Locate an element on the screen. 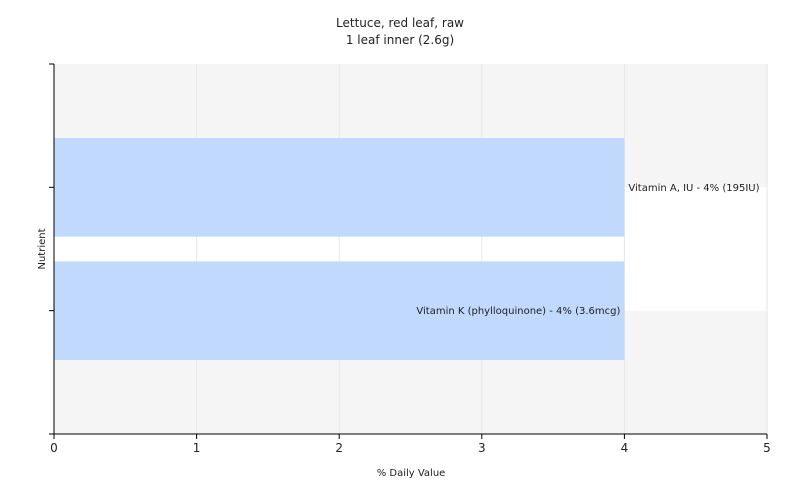  x-tick-label: 0 is located at coordinates (54, 448).